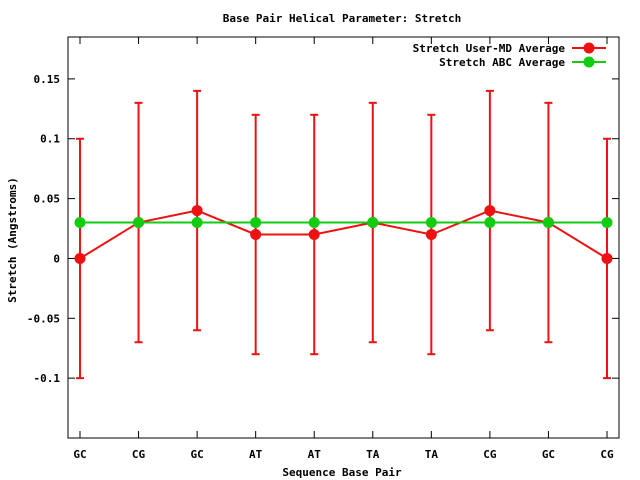 This screenshot has width=640, height=480. What do you see at coordinates (56, 258) in the screenshot?
I see `y-tick-label: 0` at bounding box center [56, 258].